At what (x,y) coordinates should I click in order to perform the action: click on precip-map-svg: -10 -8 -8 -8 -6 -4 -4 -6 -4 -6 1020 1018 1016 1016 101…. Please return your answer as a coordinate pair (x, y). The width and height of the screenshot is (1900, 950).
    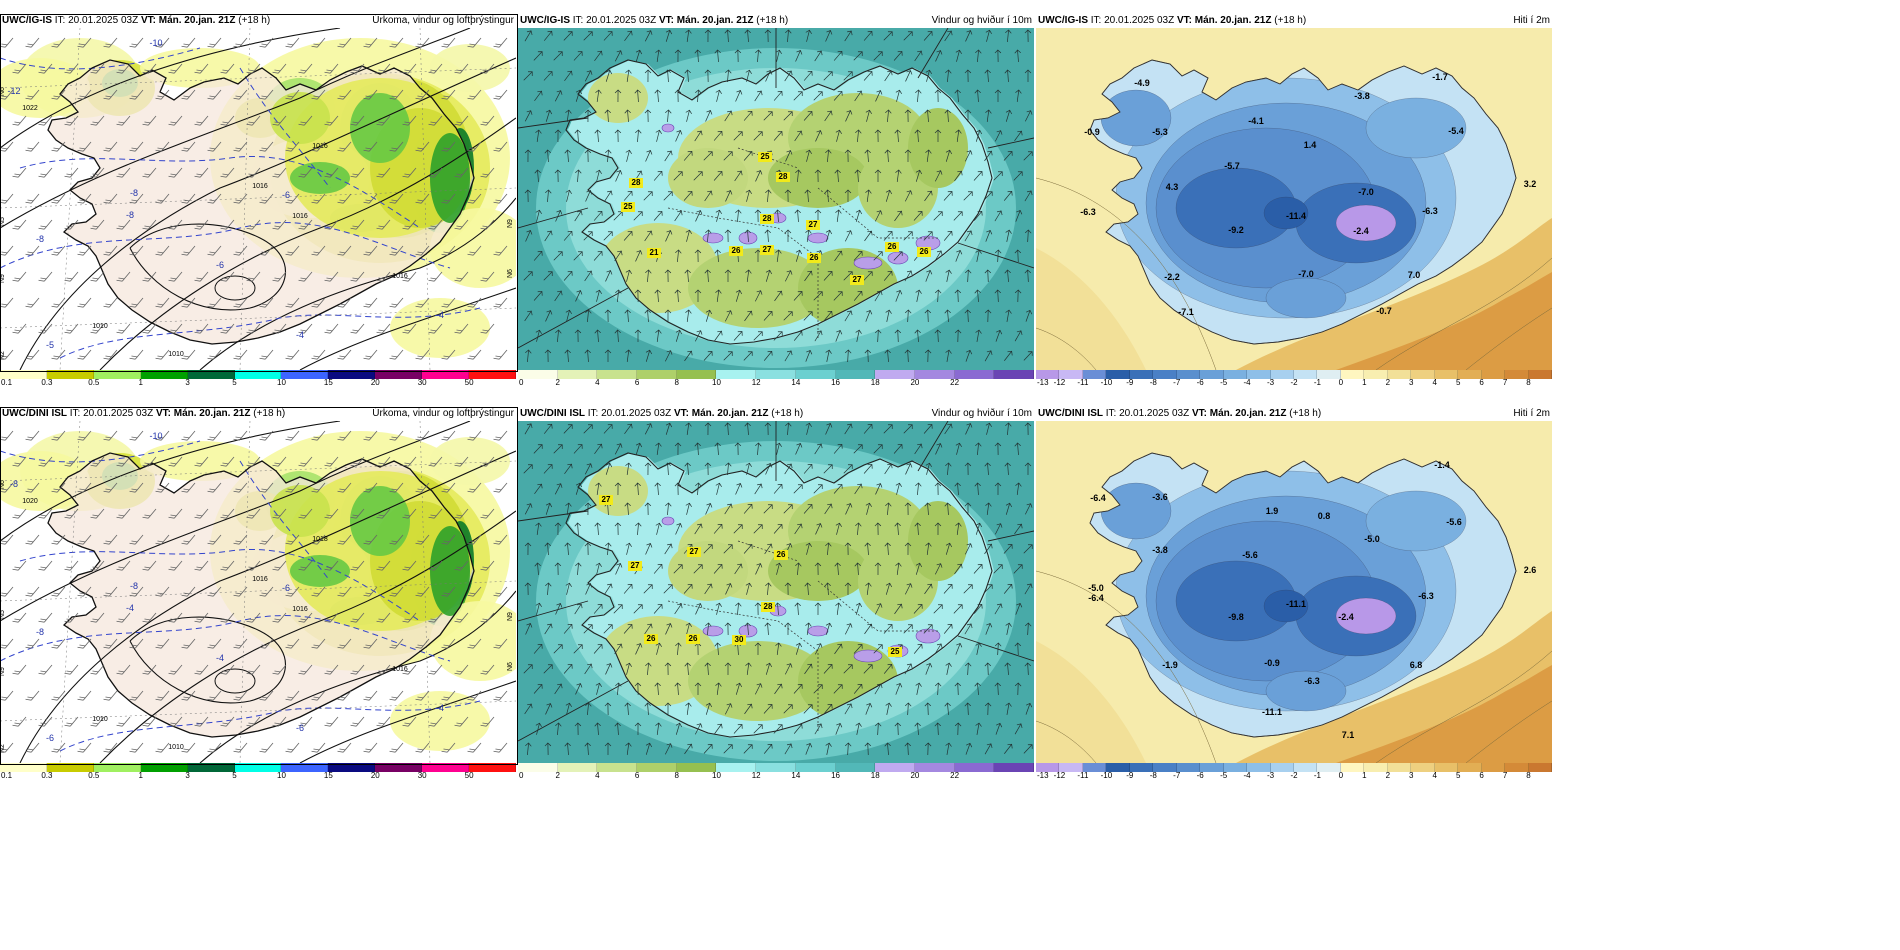
    Looking at the image, I should click on (258, 592).